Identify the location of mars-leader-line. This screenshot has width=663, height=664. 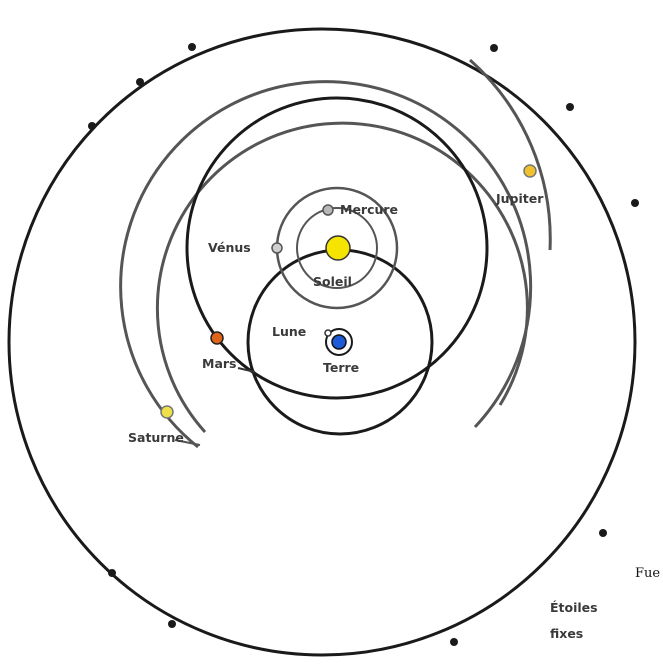
(246, 370).